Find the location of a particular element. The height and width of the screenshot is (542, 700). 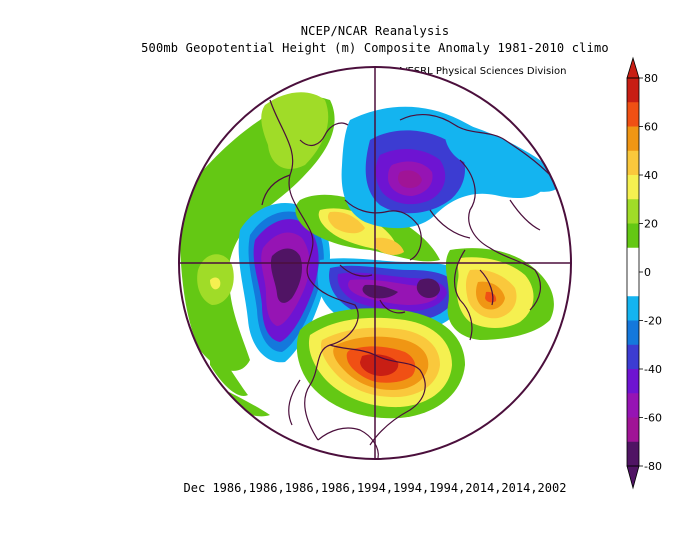

anomaly-region-positive-southwest is located at coordinates (229, 368).